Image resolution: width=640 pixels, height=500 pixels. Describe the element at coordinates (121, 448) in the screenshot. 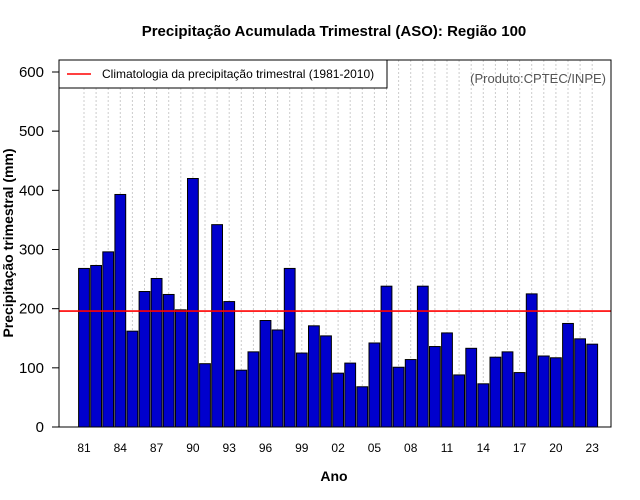

I see `x-tick-label: 84` at that location.